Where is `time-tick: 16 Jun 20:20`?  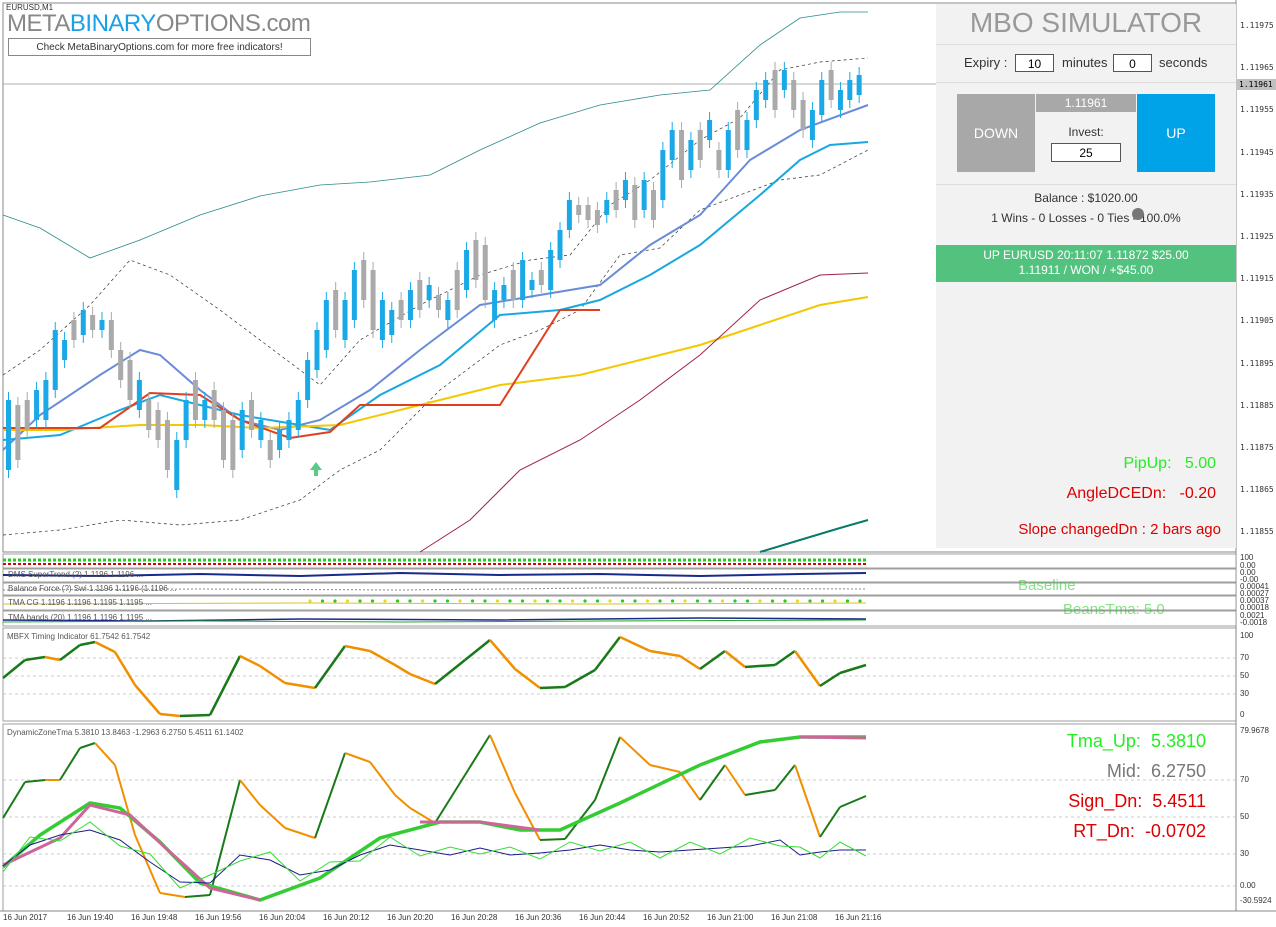
time-tick: 16 Jun 20:20 is located at coordinates (410, 917).